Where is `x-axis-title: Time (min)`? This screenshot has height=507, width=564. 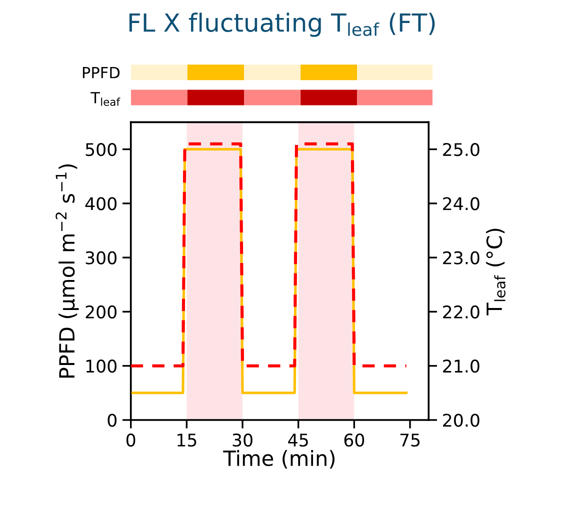 x-axis-title: Time (min) is located at coordinates (279, 459).